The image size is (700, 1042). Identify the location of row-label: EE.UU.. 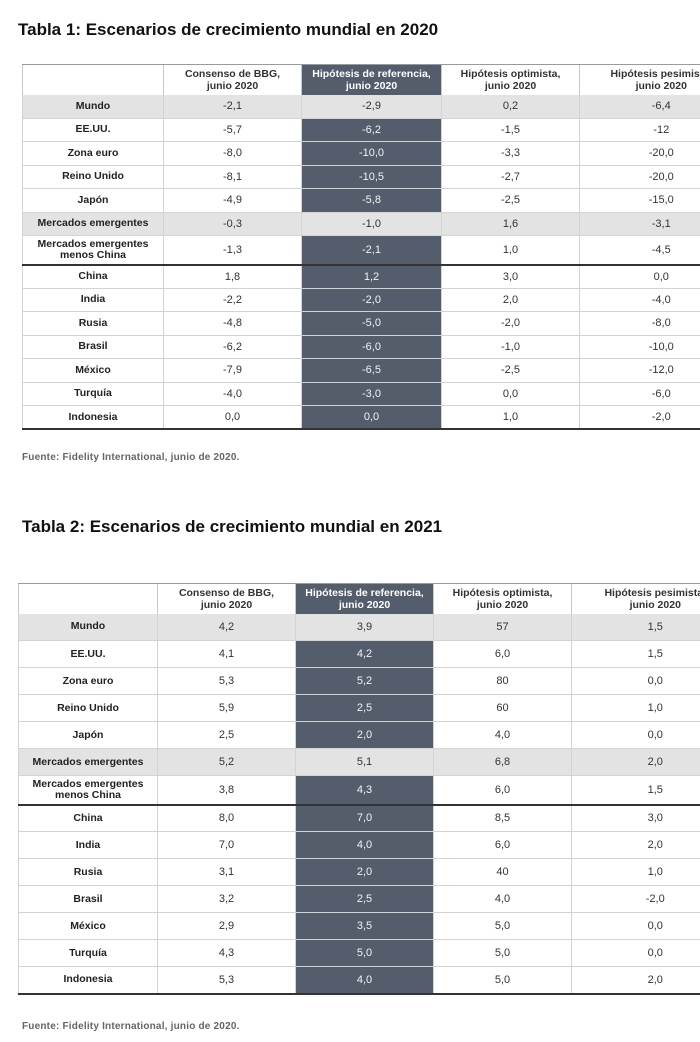
(93, 130).